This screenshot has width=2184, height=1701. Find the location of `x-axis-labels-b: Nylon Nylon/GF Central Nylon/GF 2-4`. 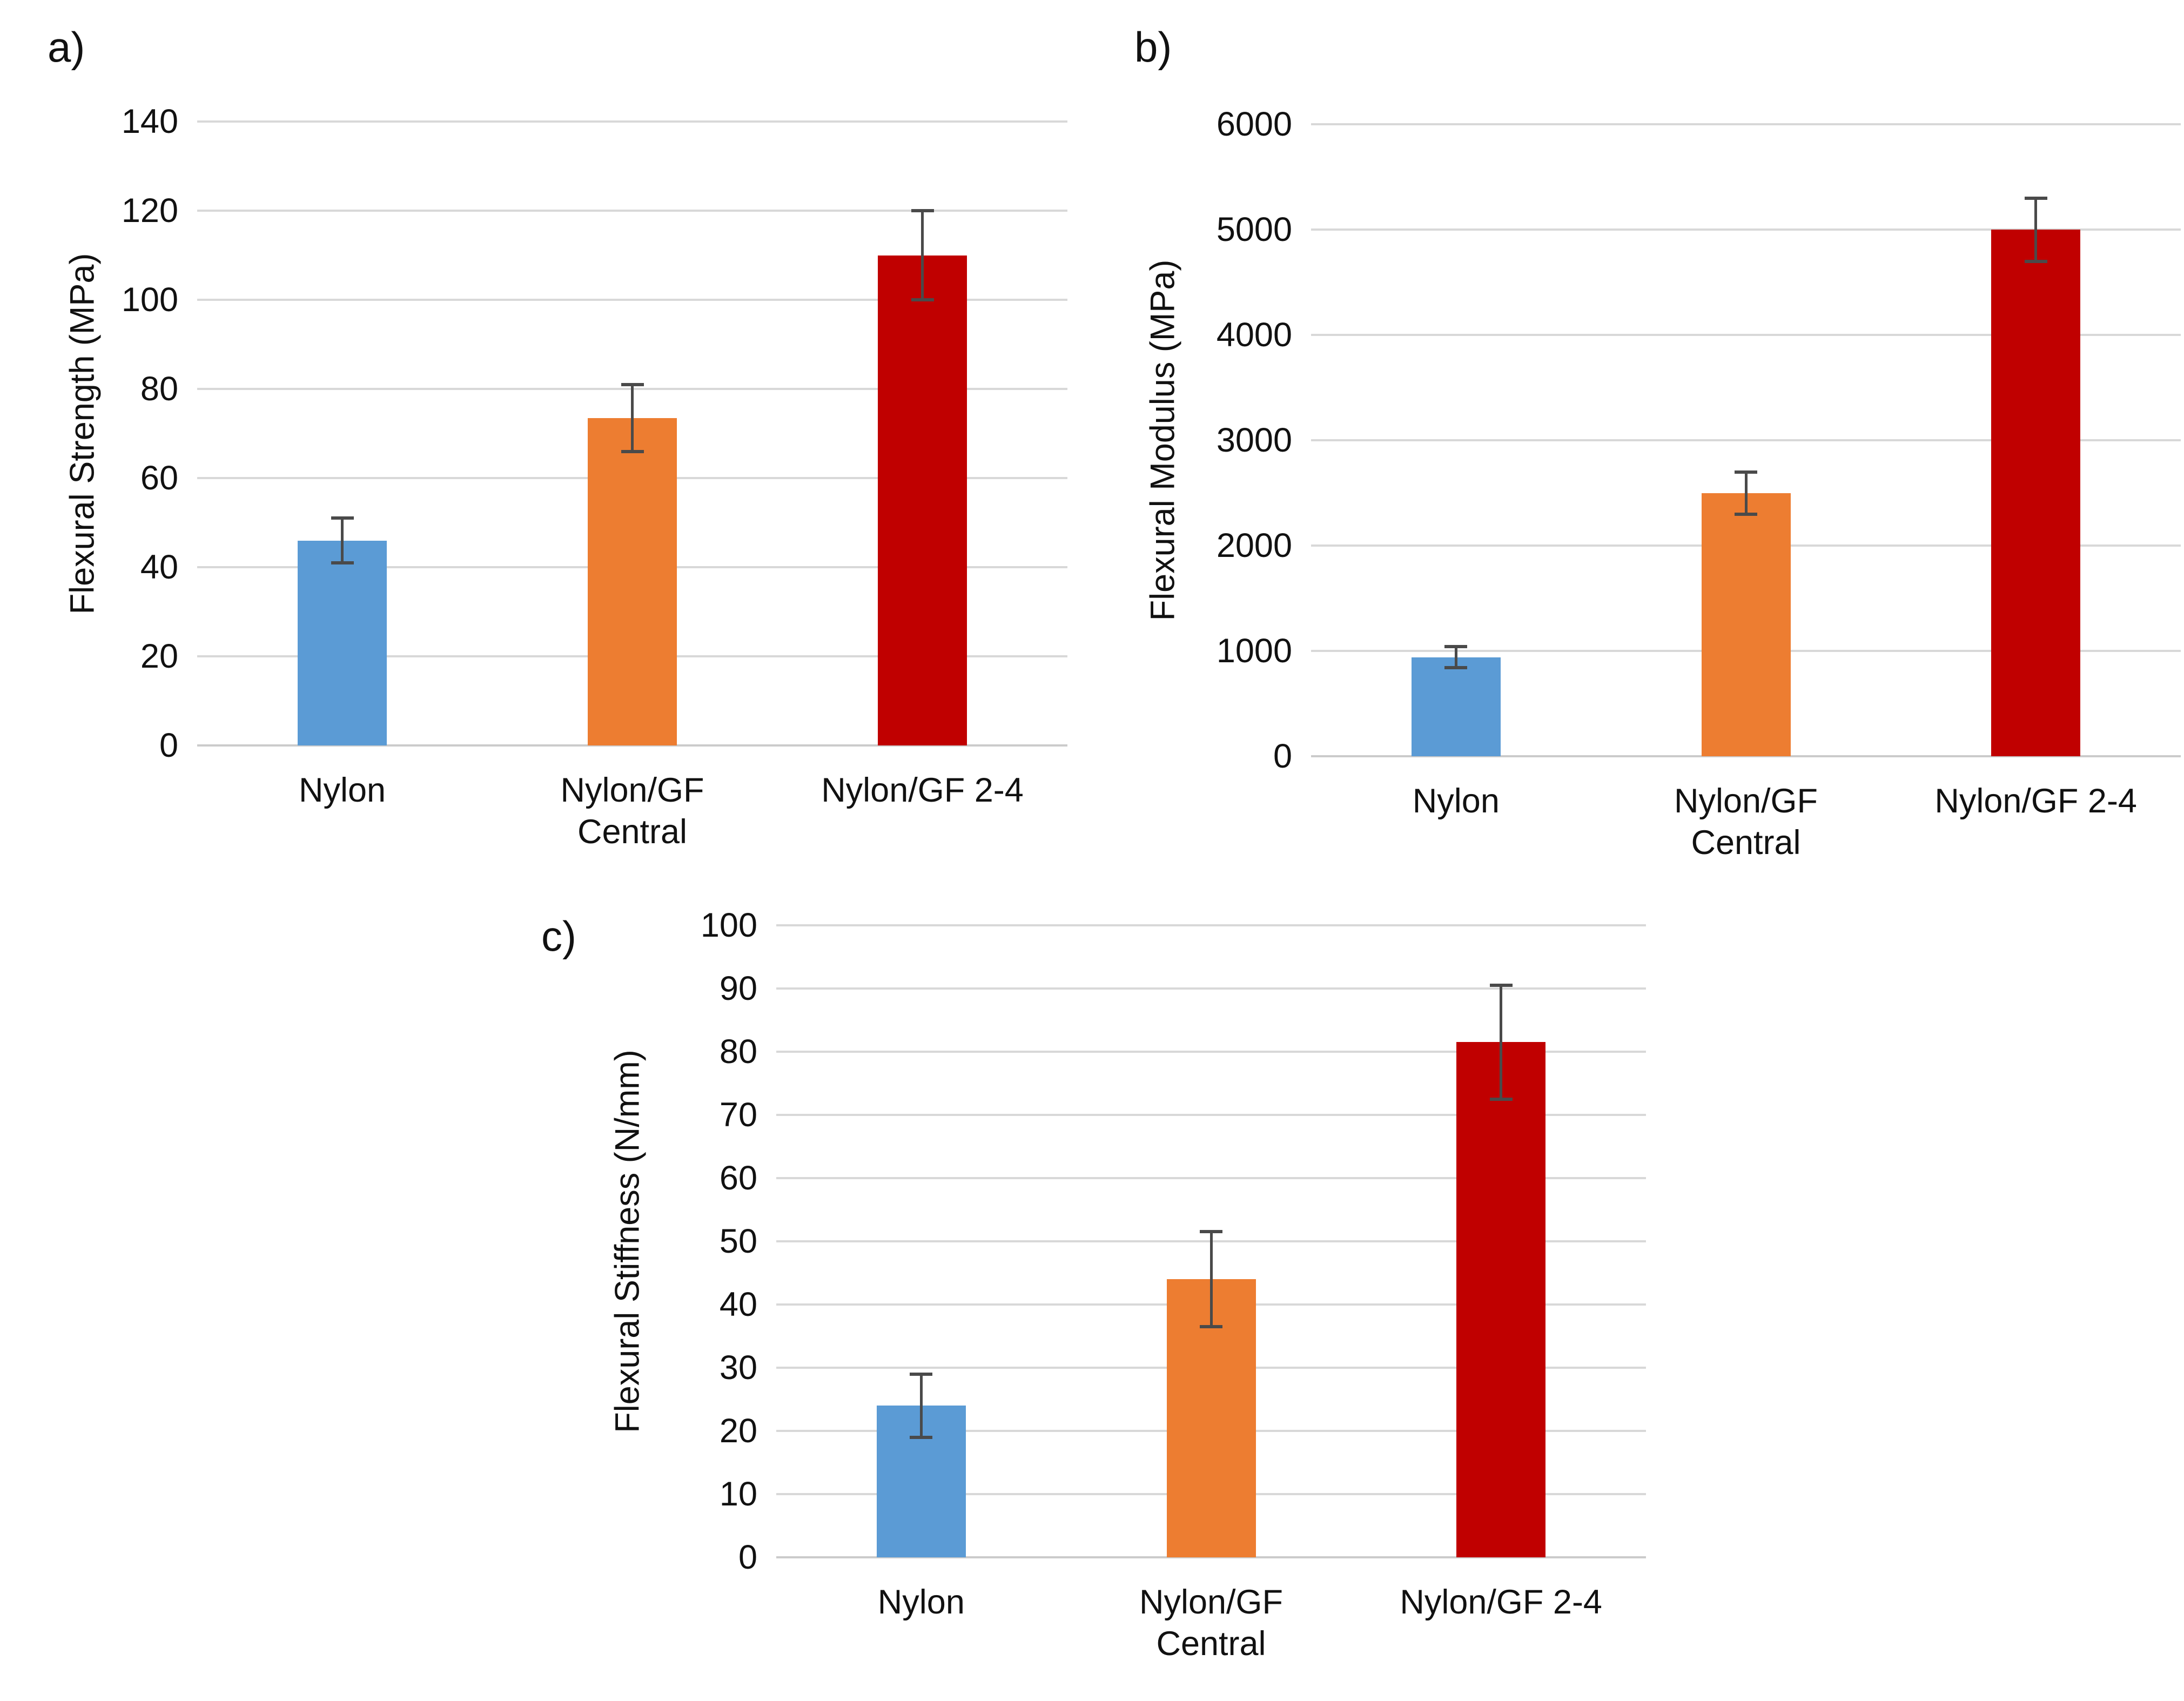

x-axis-labels-b: Nylon Nylon/GF Central Nylon/GF 2-4 is located at coordinates (1746, 835).